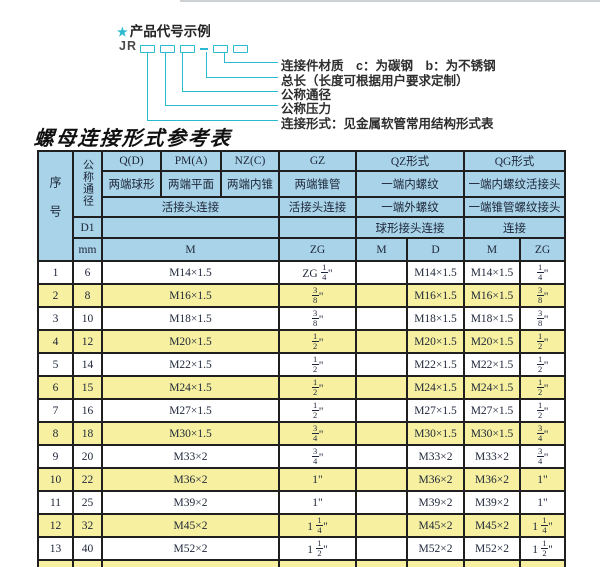 The width and height of the screenshot is (600, 567). Describe the element at coordinates (317, 502) in the screenshot. I see `cell-zg: 1"` at that location.